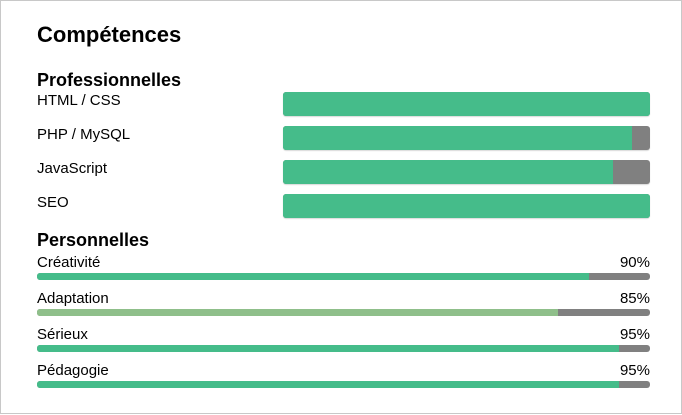 The width and height of the screenshot is (682, 415). Describe the element at coordinates (341, 269) in the screenshot. I see `skill-row-creativite: Créativité 90%` at that location.